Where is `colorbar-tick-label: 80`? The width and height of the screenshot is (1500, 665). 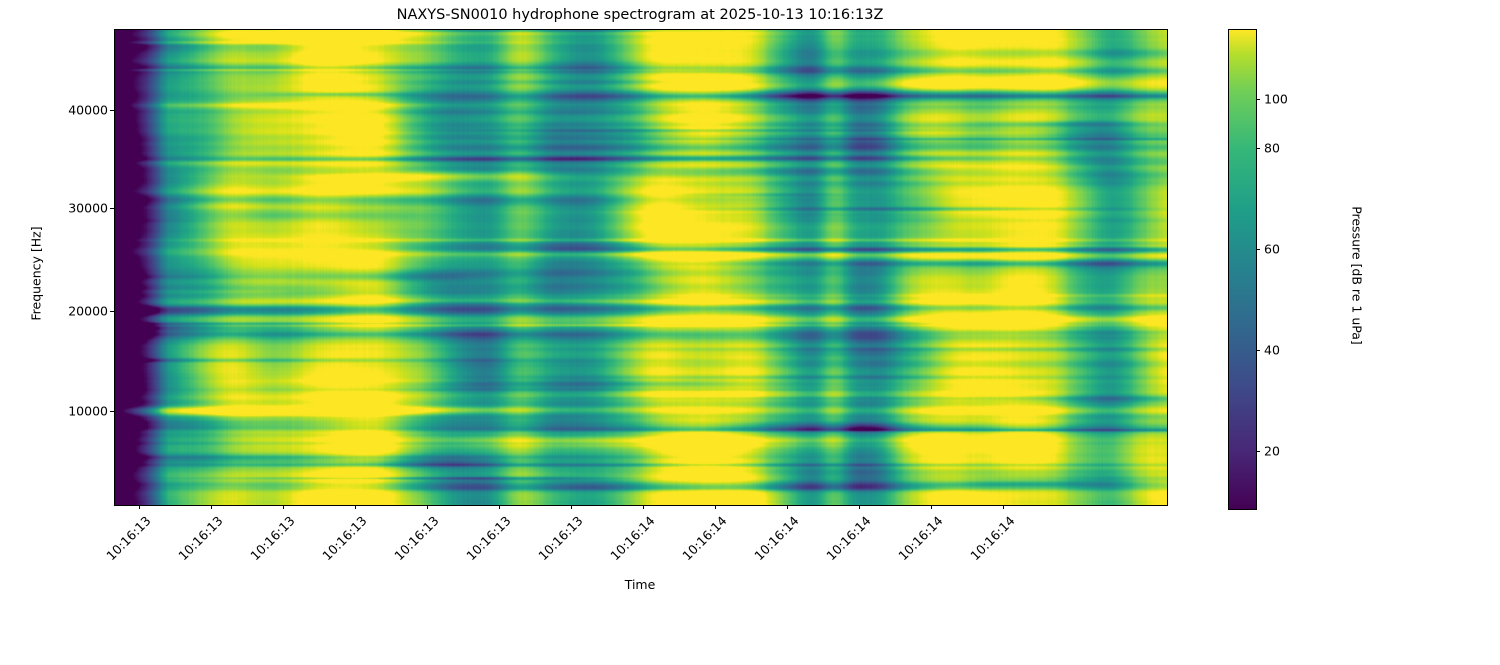 colorbar-tick-label: 80 is located at coordinates (1272, 148).